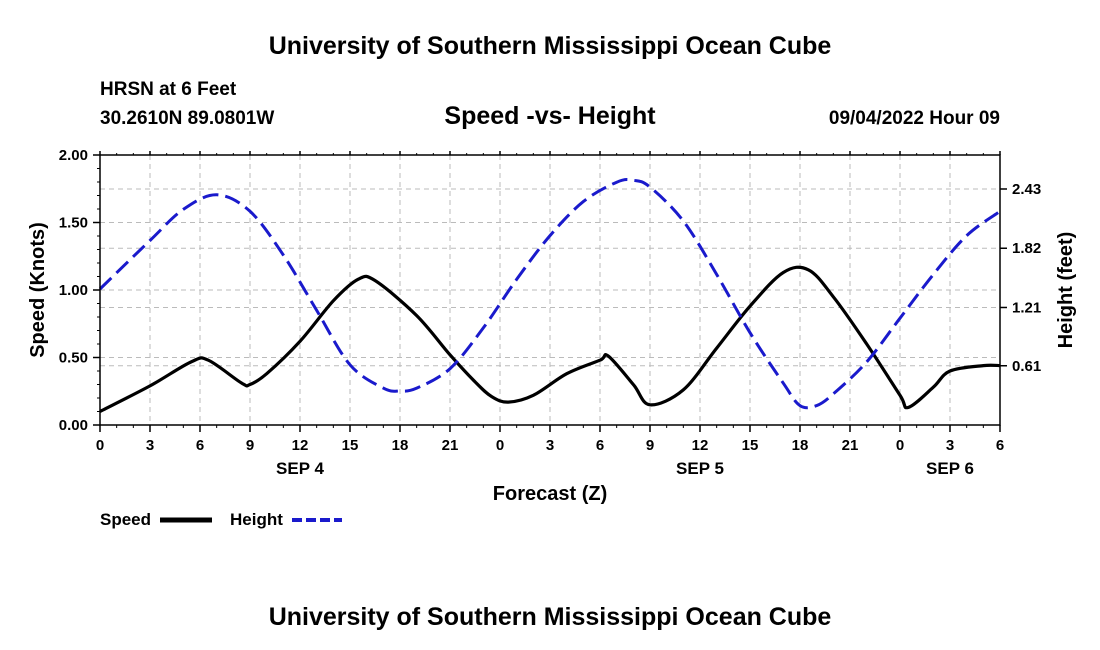 The width and height of the screenshot is (1100, 650). Describe the element at coordinates (73, 223) in the screenshot. I see `y-tick-label-left: 1.50` at that location.